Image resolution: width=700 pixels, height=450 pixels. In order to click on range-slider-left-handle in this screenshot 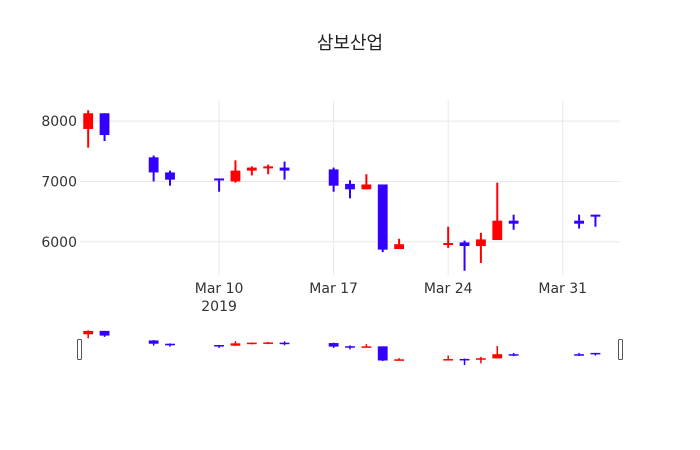, I will do `click(79, 349)`.